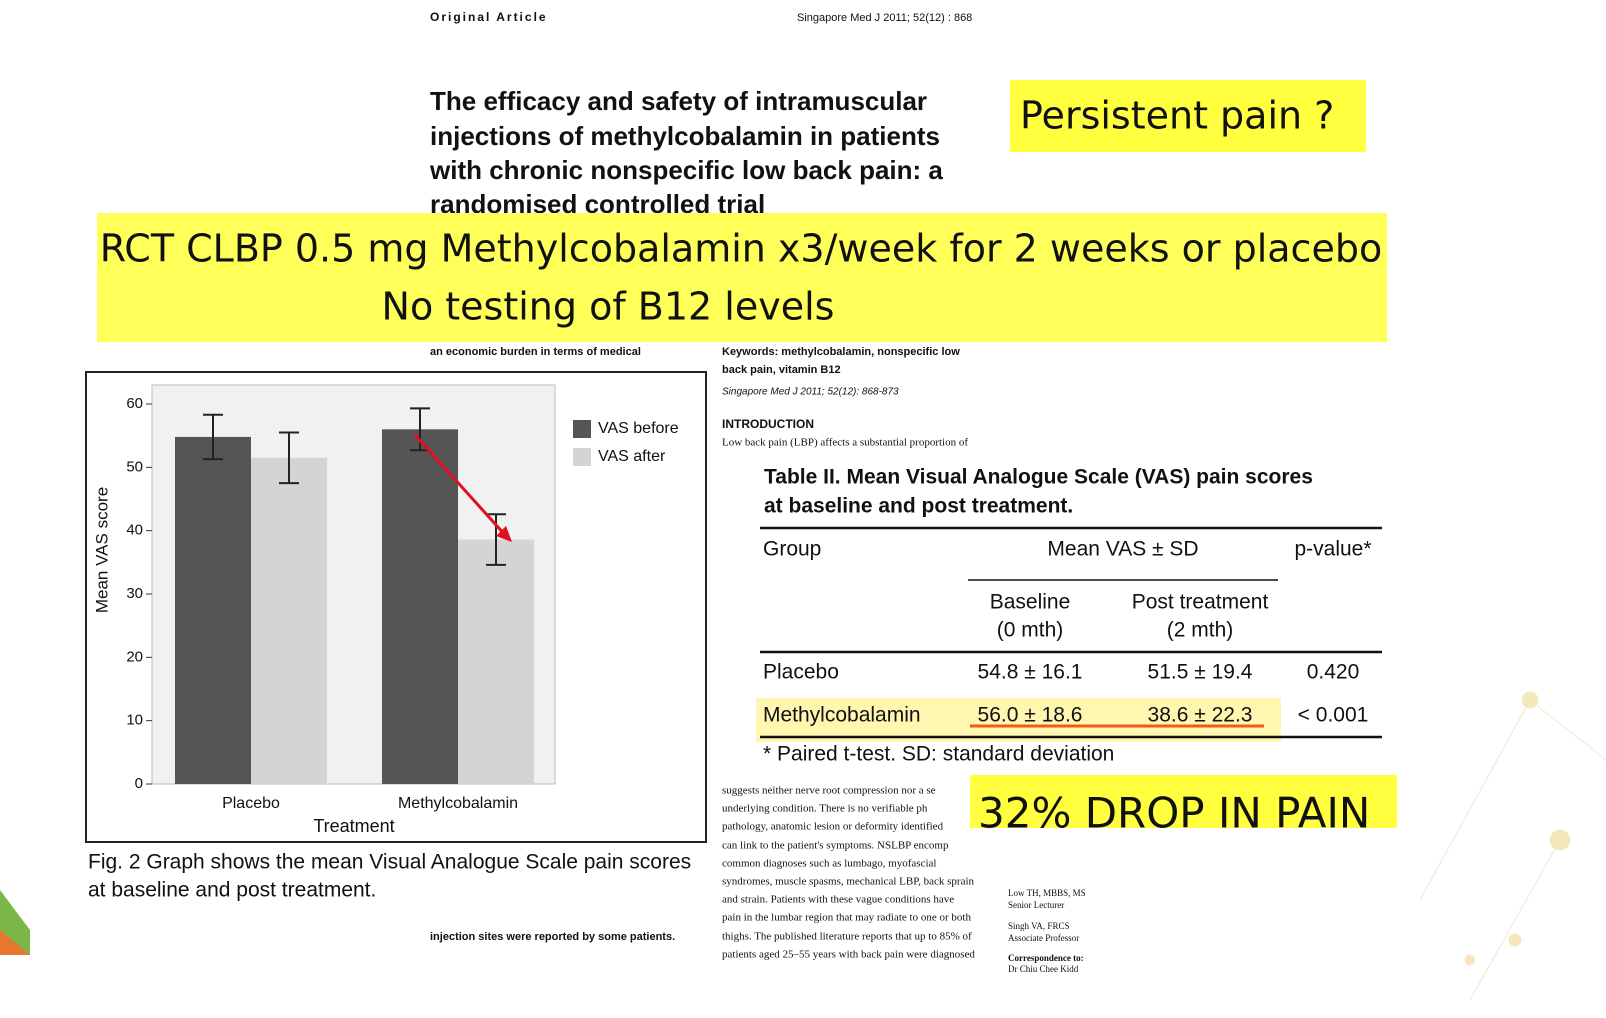  I want to click on table-bg, so click(1075, 494).